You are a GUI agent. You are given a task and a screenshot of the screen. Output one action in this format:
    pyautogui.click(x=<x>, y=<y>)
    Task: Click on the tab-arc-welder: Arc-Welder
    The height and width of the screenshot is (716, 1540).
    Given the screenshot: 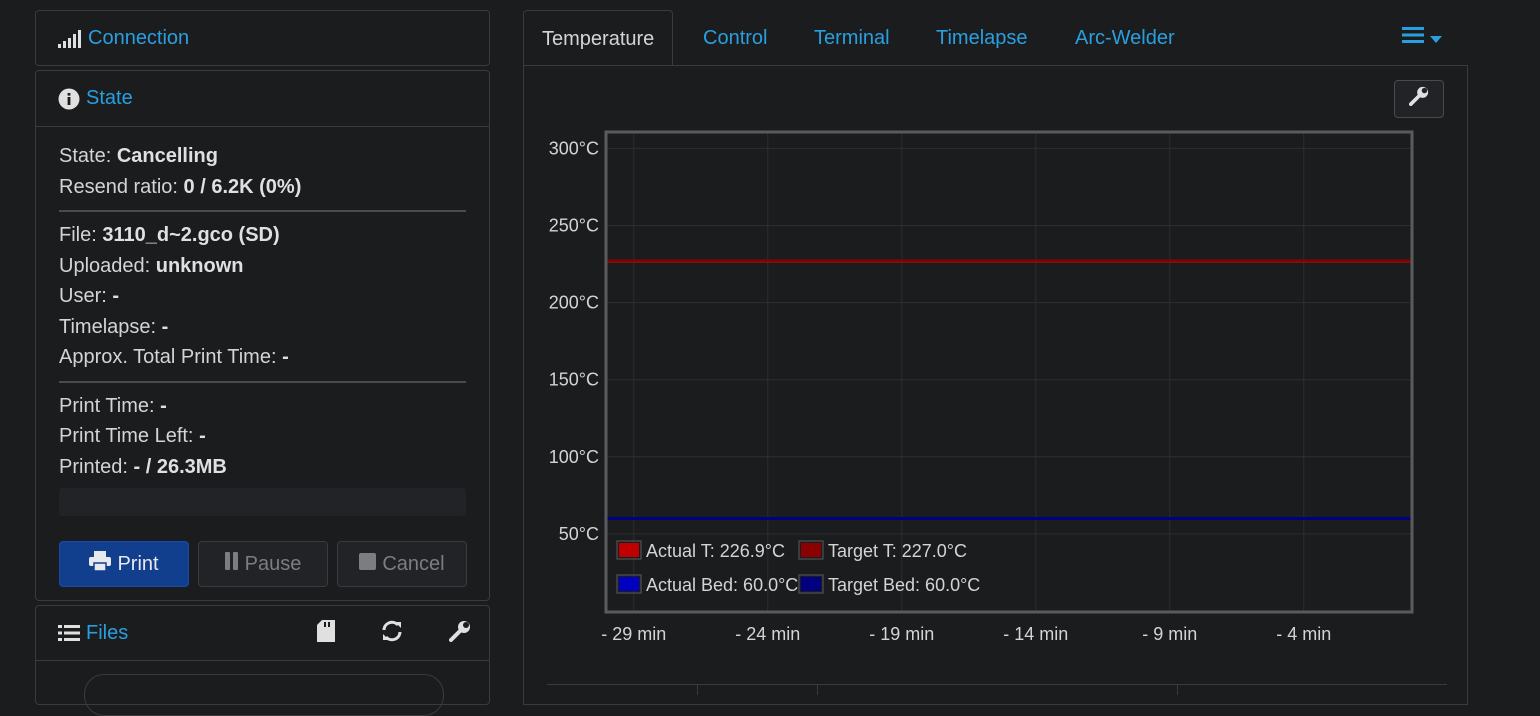 What is the action you would take?
    pyautogui.click(x=1125, y=38)
    